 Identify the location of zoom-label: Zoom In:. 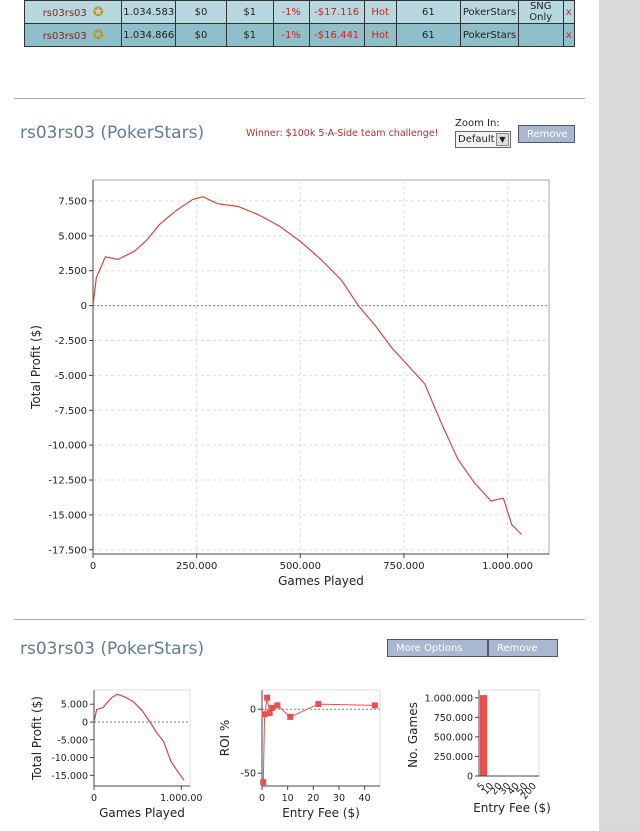
(477, 123).